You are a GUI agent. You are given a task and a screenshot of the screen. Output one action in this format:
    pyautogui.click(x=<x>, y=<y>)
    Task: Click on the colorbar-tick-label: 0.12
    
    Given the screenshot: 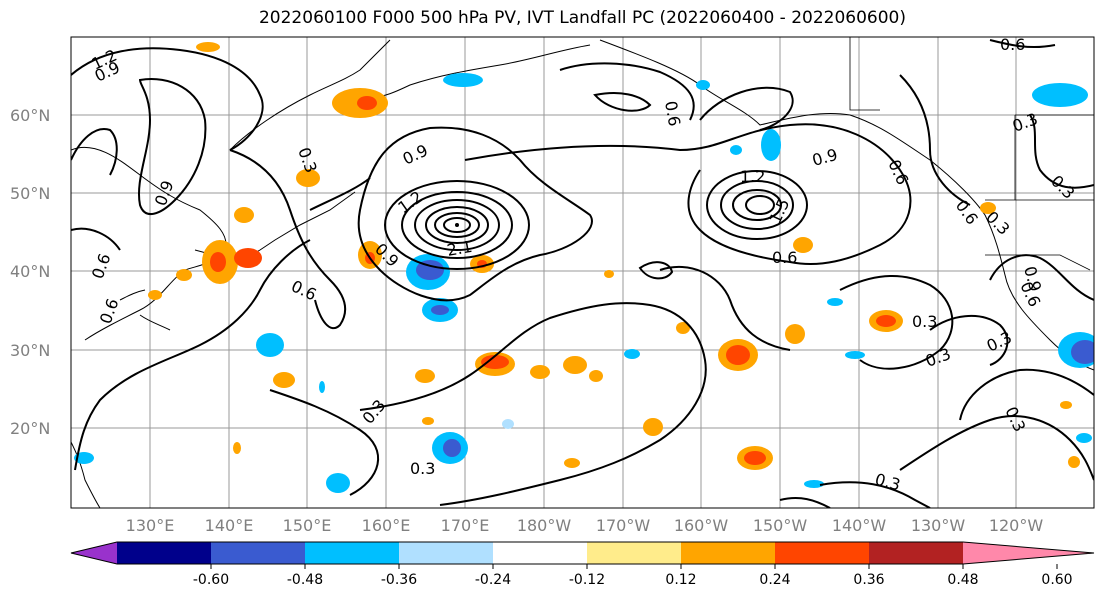 What is the action you would take?
    pyautogui.click(x=680, y=580)
    